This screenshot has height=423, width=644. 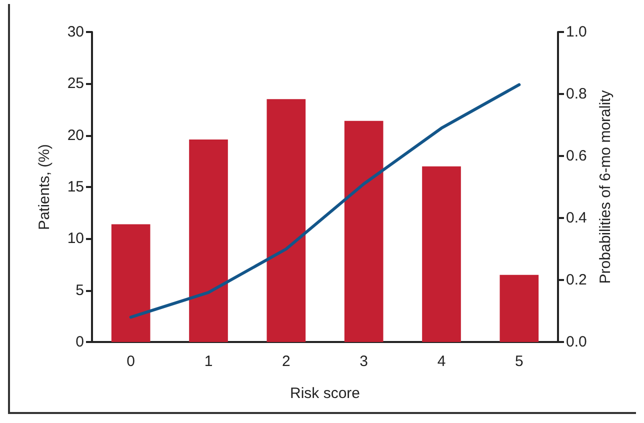 What do you see at coordinates (441, 361) in the screenshot?
I see `x-tick-label: 4` at bounding box center [441, 361].